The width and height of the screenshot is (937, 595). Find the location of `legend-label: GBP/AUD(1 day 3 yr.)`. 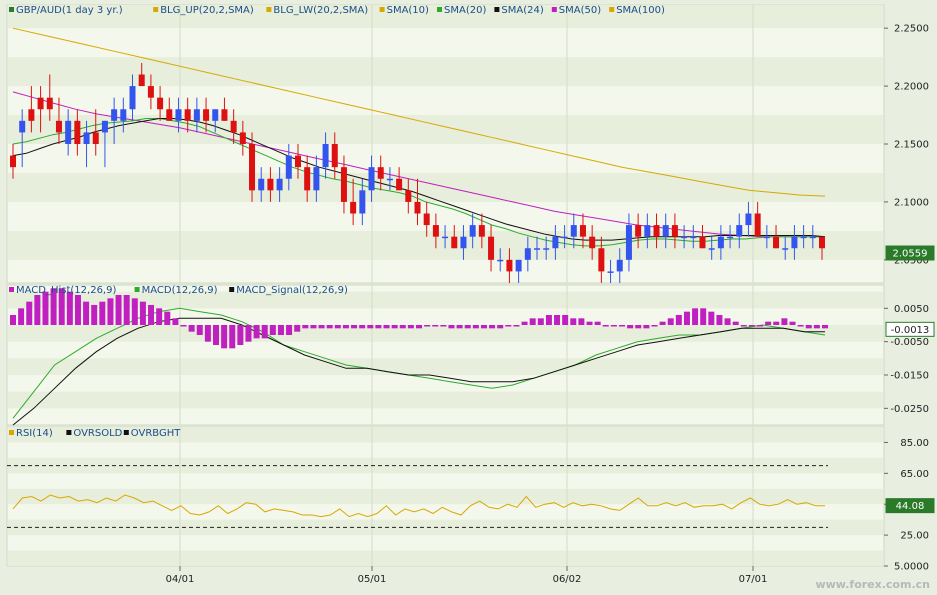

legend-label: GBP/AUD(1 day 3 yr.) is located at coordinates (69, 10).